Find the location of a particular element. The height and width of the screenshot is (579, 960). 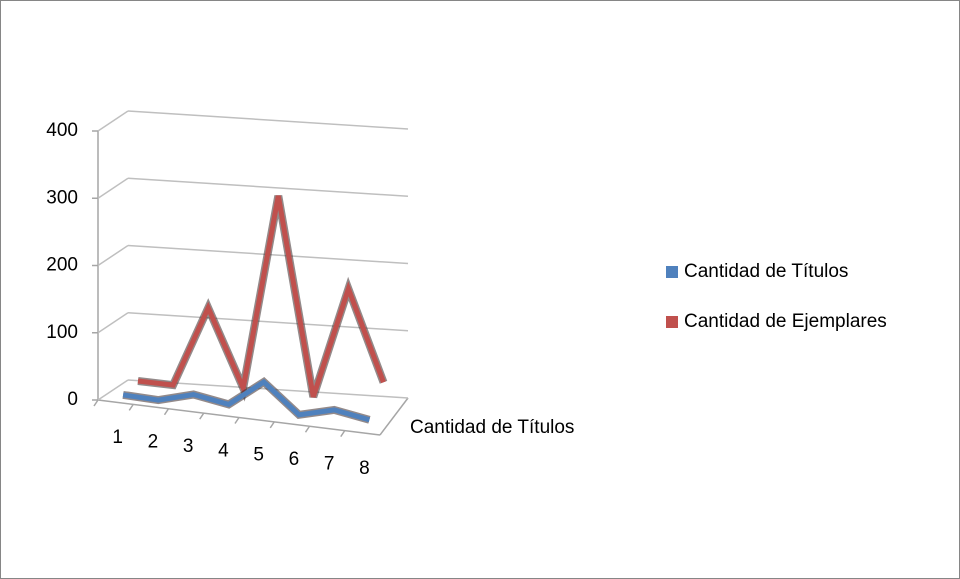

x-tick-label: 8 is located at coordinates (364, 468).